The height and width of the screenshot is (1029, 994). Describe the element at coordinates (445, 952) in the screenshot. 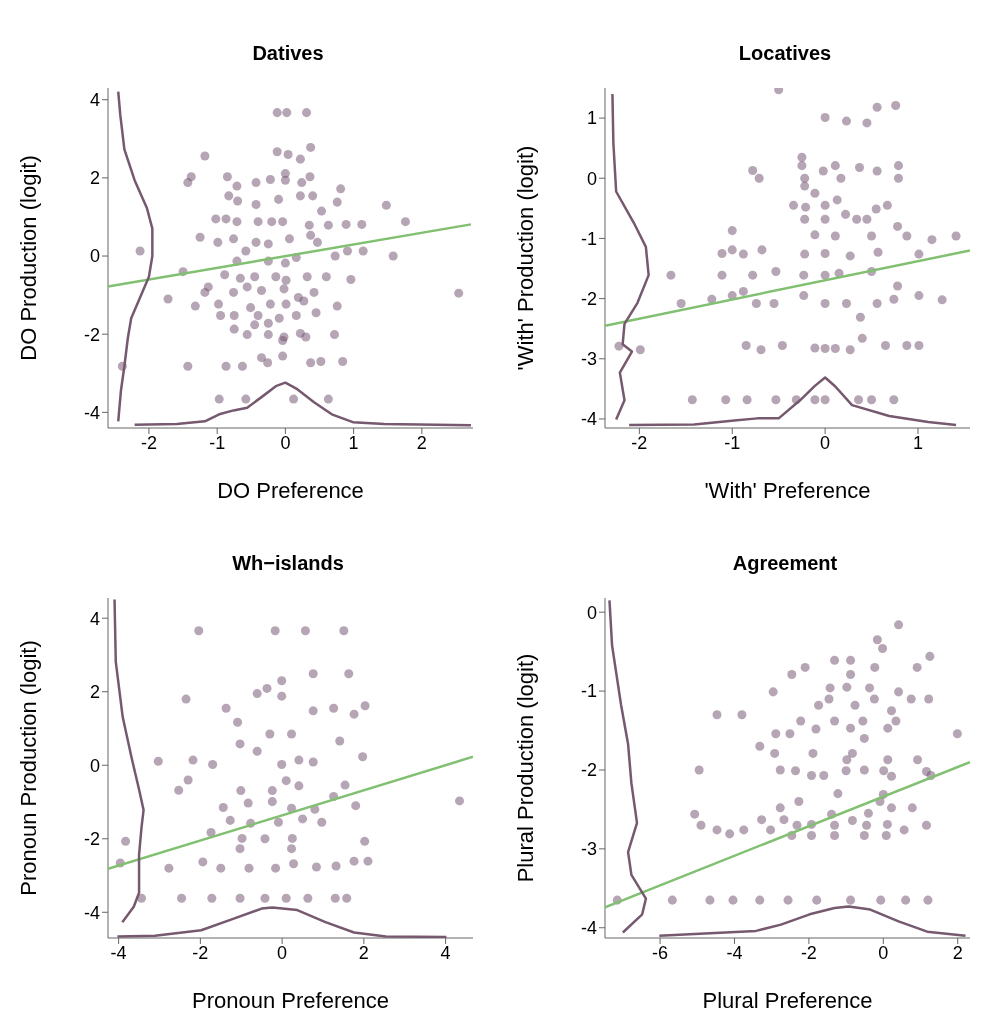

I see `x-tick-label: 4` at that location.